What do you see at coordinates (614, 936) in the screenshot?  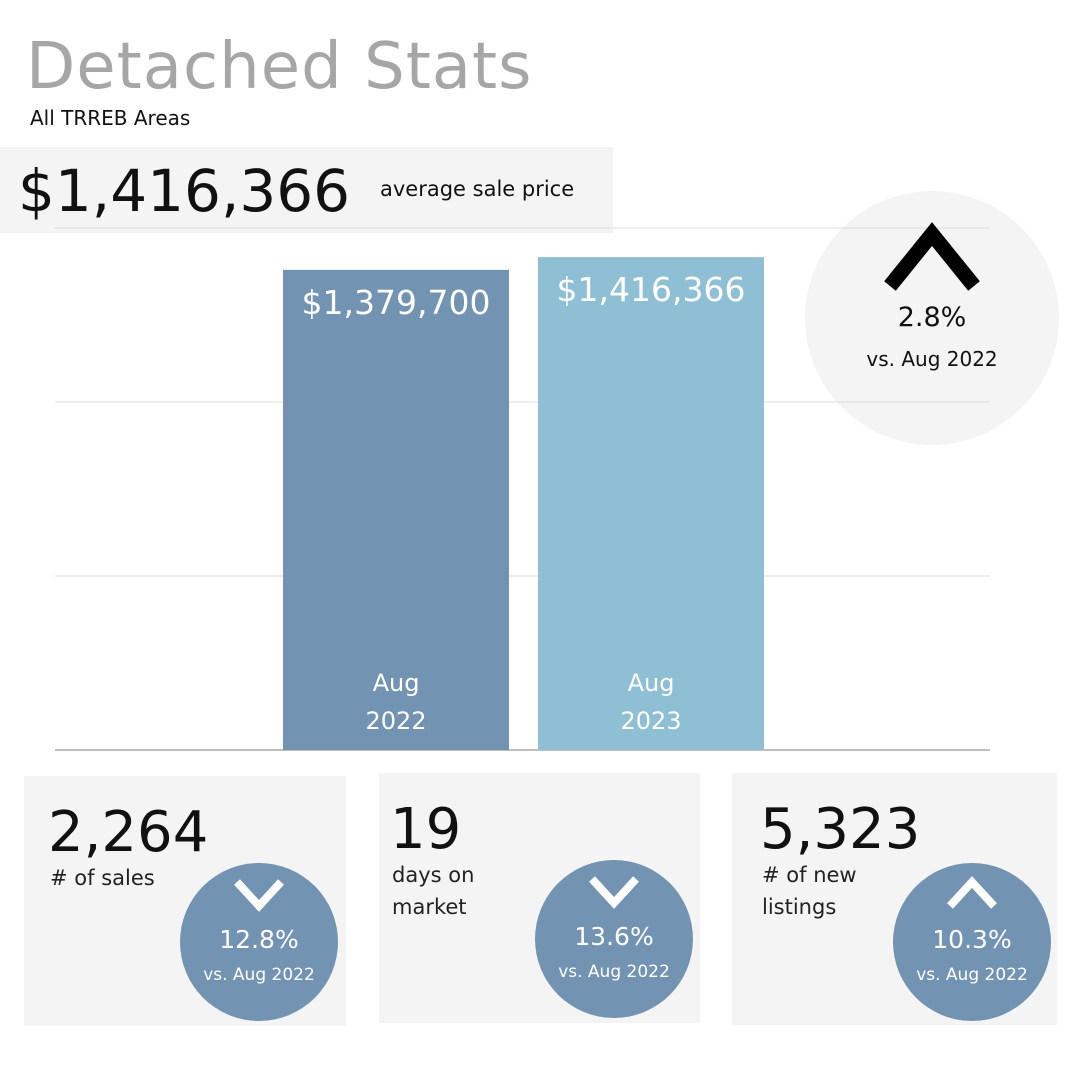 I see `stat-change: 13.6%` at bounding box center [614, 936].